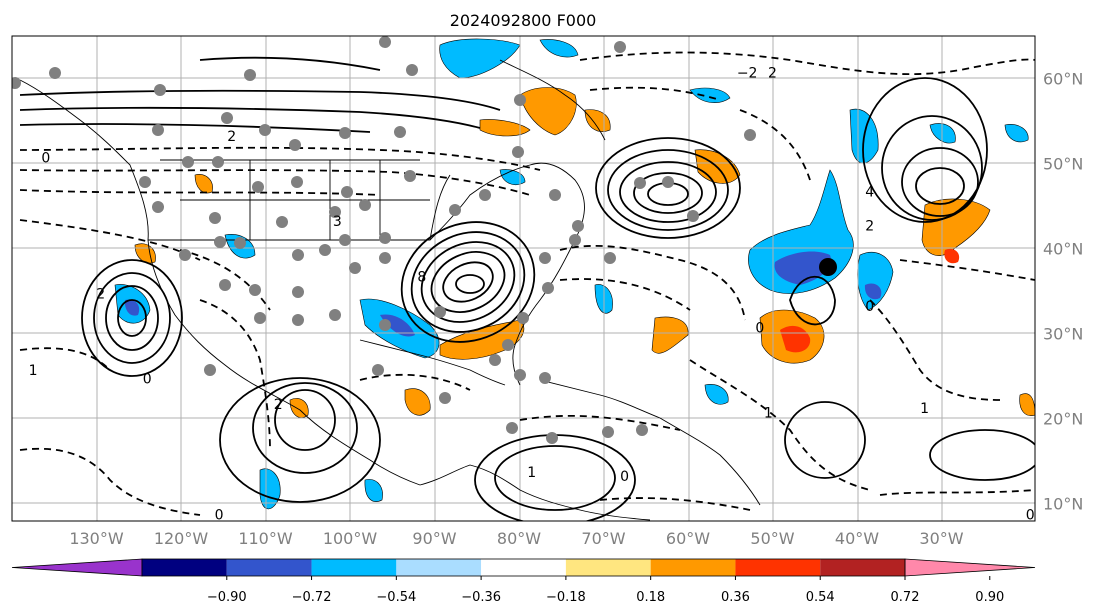 The height and width of the screenshot is (615, 1105). What do you see at coordinates (77, 567) in the screenshot?
I see `colorbar-extend-low` at bounding box center [77, 567].